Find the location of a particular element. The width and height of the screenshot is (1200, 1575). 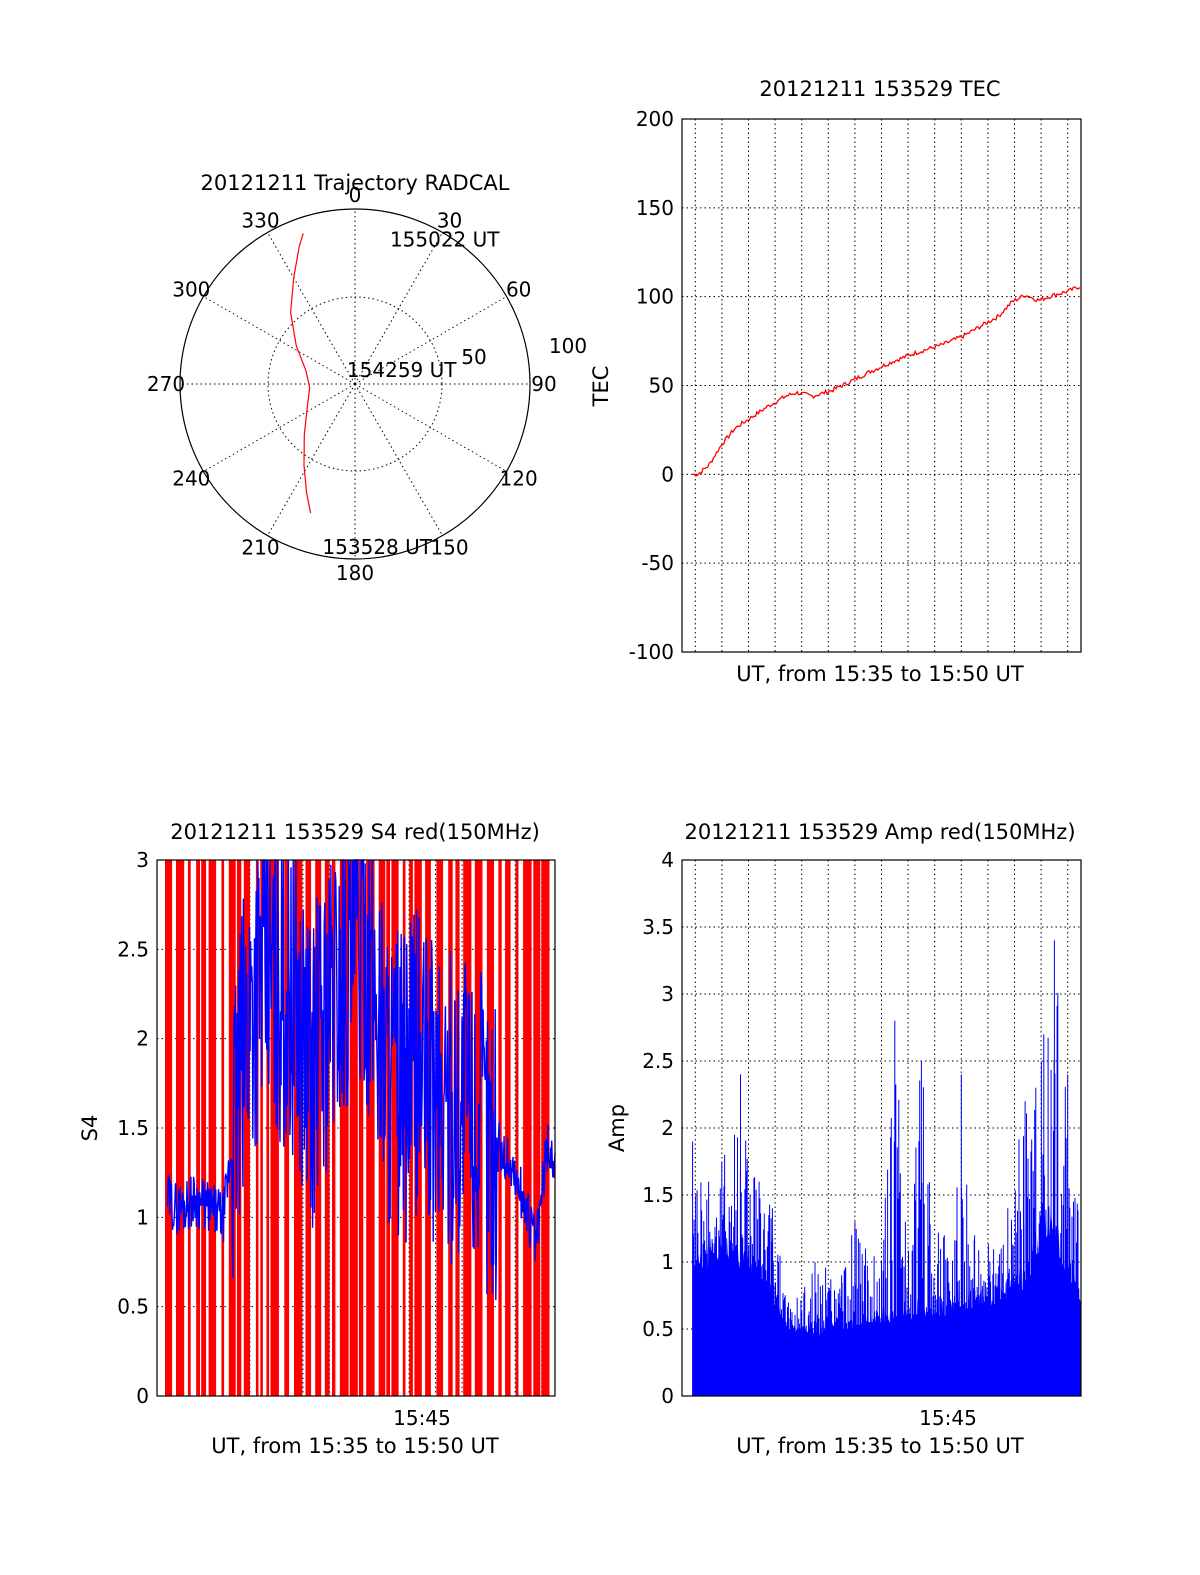

polar-outer-ring is located at coordinates (355, 384).